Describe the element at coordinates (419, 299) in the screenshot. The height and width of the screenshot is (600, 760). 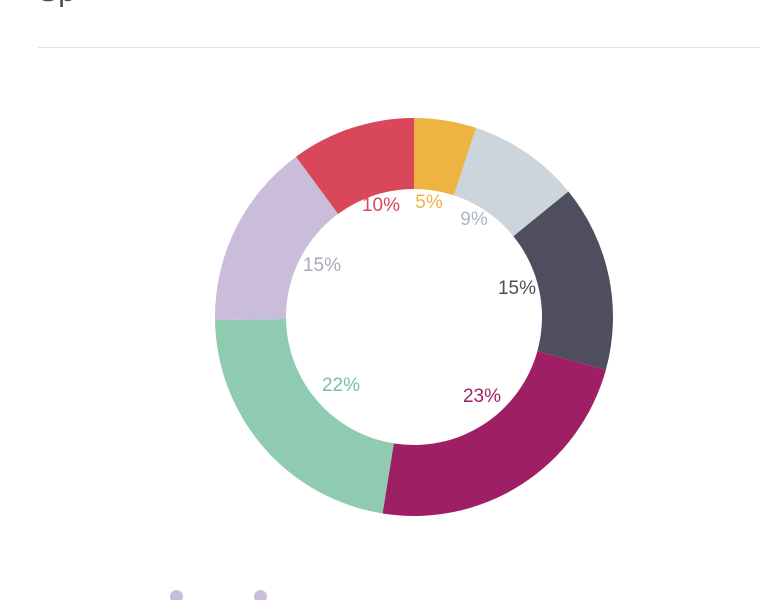
I see `donut-value-labels: 5% 9% 15% 23% 22% 15% 10%` at that location.